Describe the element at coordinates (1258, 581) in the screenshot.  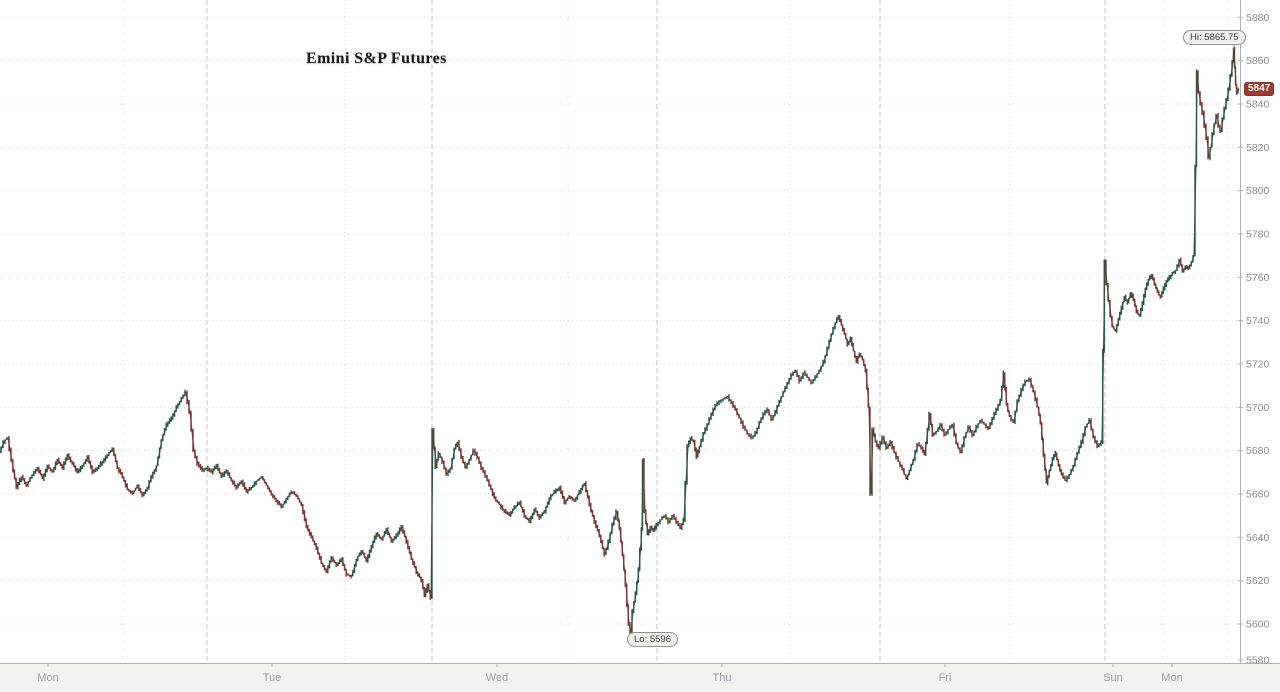
I see `y-axis-tick-label: 5620` at that location.